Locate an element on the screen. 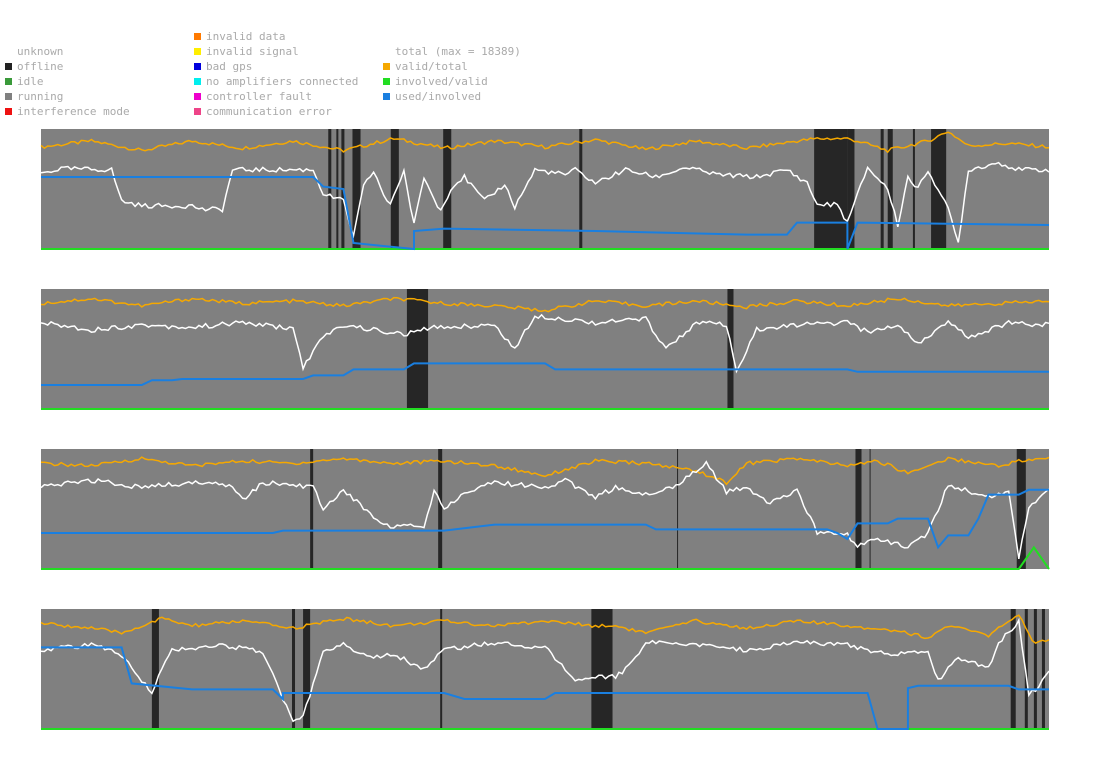 Image resolution: width=1095 pixels, height=764 pixels. legend-item: communication error is located at coordinates (276, 111).